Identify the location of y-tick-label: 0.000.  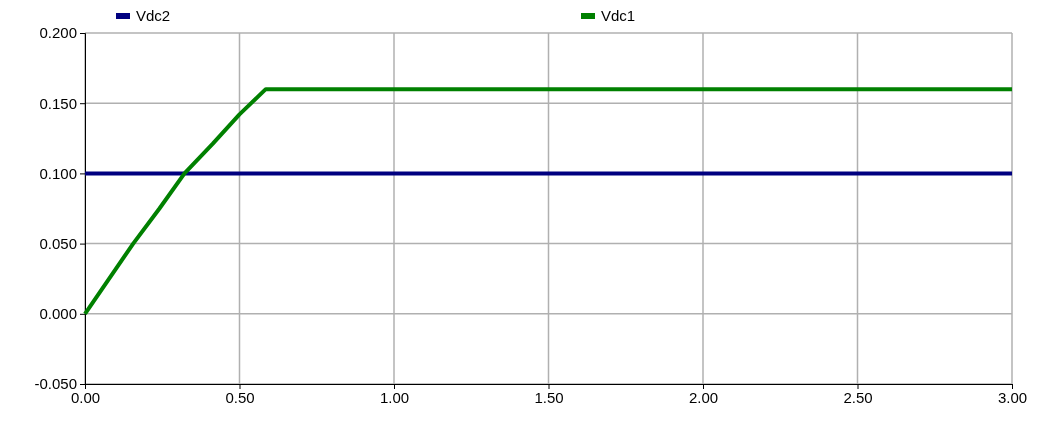
(58, 314).